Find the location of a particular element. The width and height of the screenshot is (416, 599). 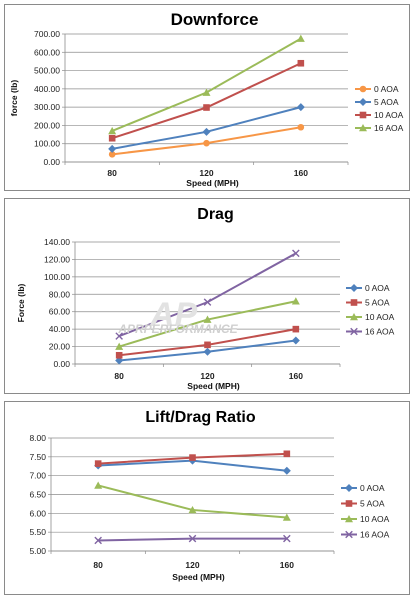

y-tick-label: 0.00 is located at coordinates (51, 162).